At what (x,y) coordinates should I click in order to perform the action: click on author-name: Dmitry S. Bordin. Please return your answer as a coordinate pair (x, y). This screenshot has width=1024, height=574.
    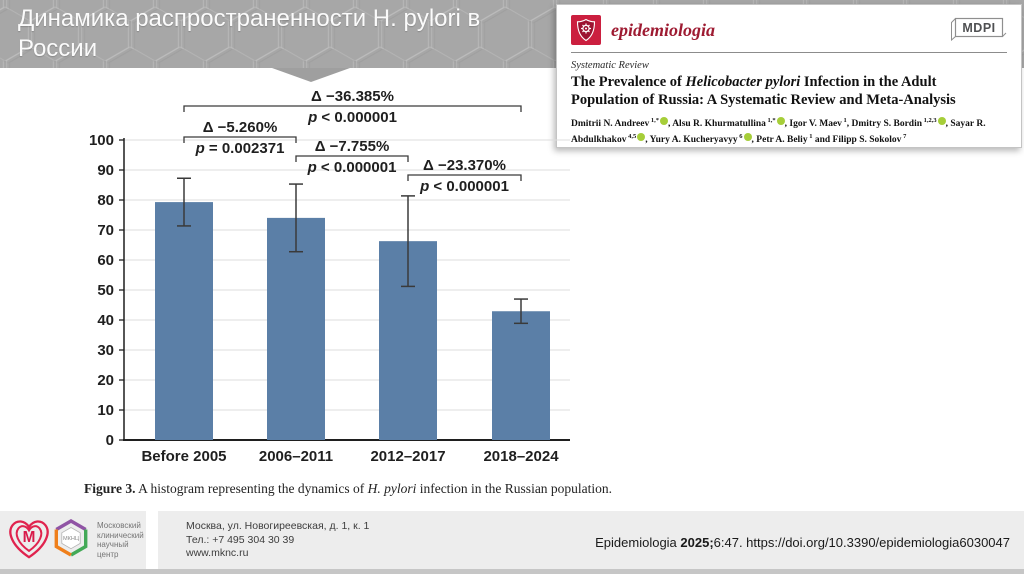
    Looking at the image, I should click on (886, 124).